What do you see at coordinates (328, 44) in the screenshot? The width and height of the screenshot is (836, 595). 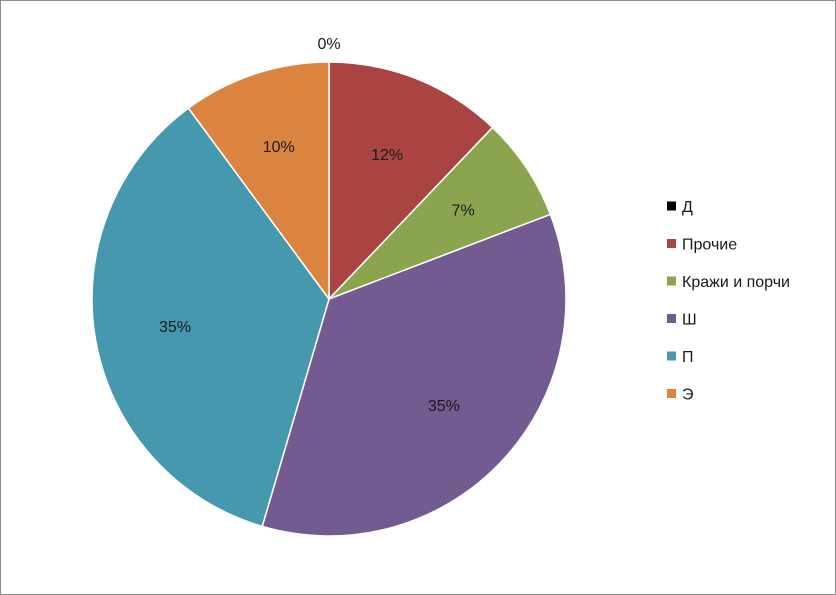 I see `data-label-1: 0%` at bounding box center [328, 44].